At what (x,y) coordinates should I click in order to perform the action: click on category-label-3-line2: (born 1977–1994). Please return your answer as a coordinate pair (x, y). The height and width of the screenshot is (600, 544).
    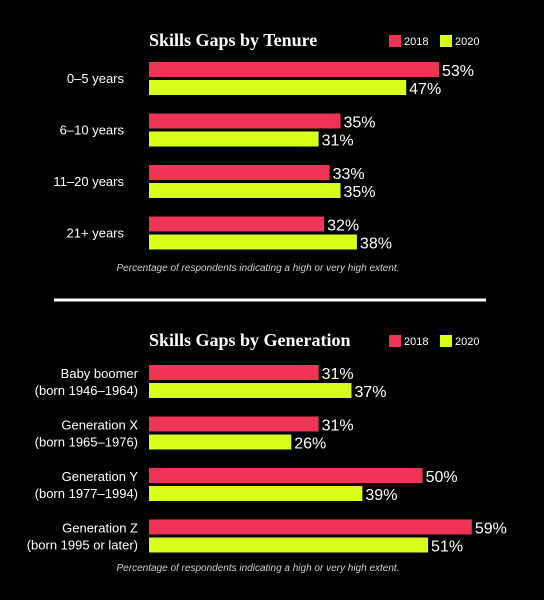
    Looking at the image, I should click on (86, 493).